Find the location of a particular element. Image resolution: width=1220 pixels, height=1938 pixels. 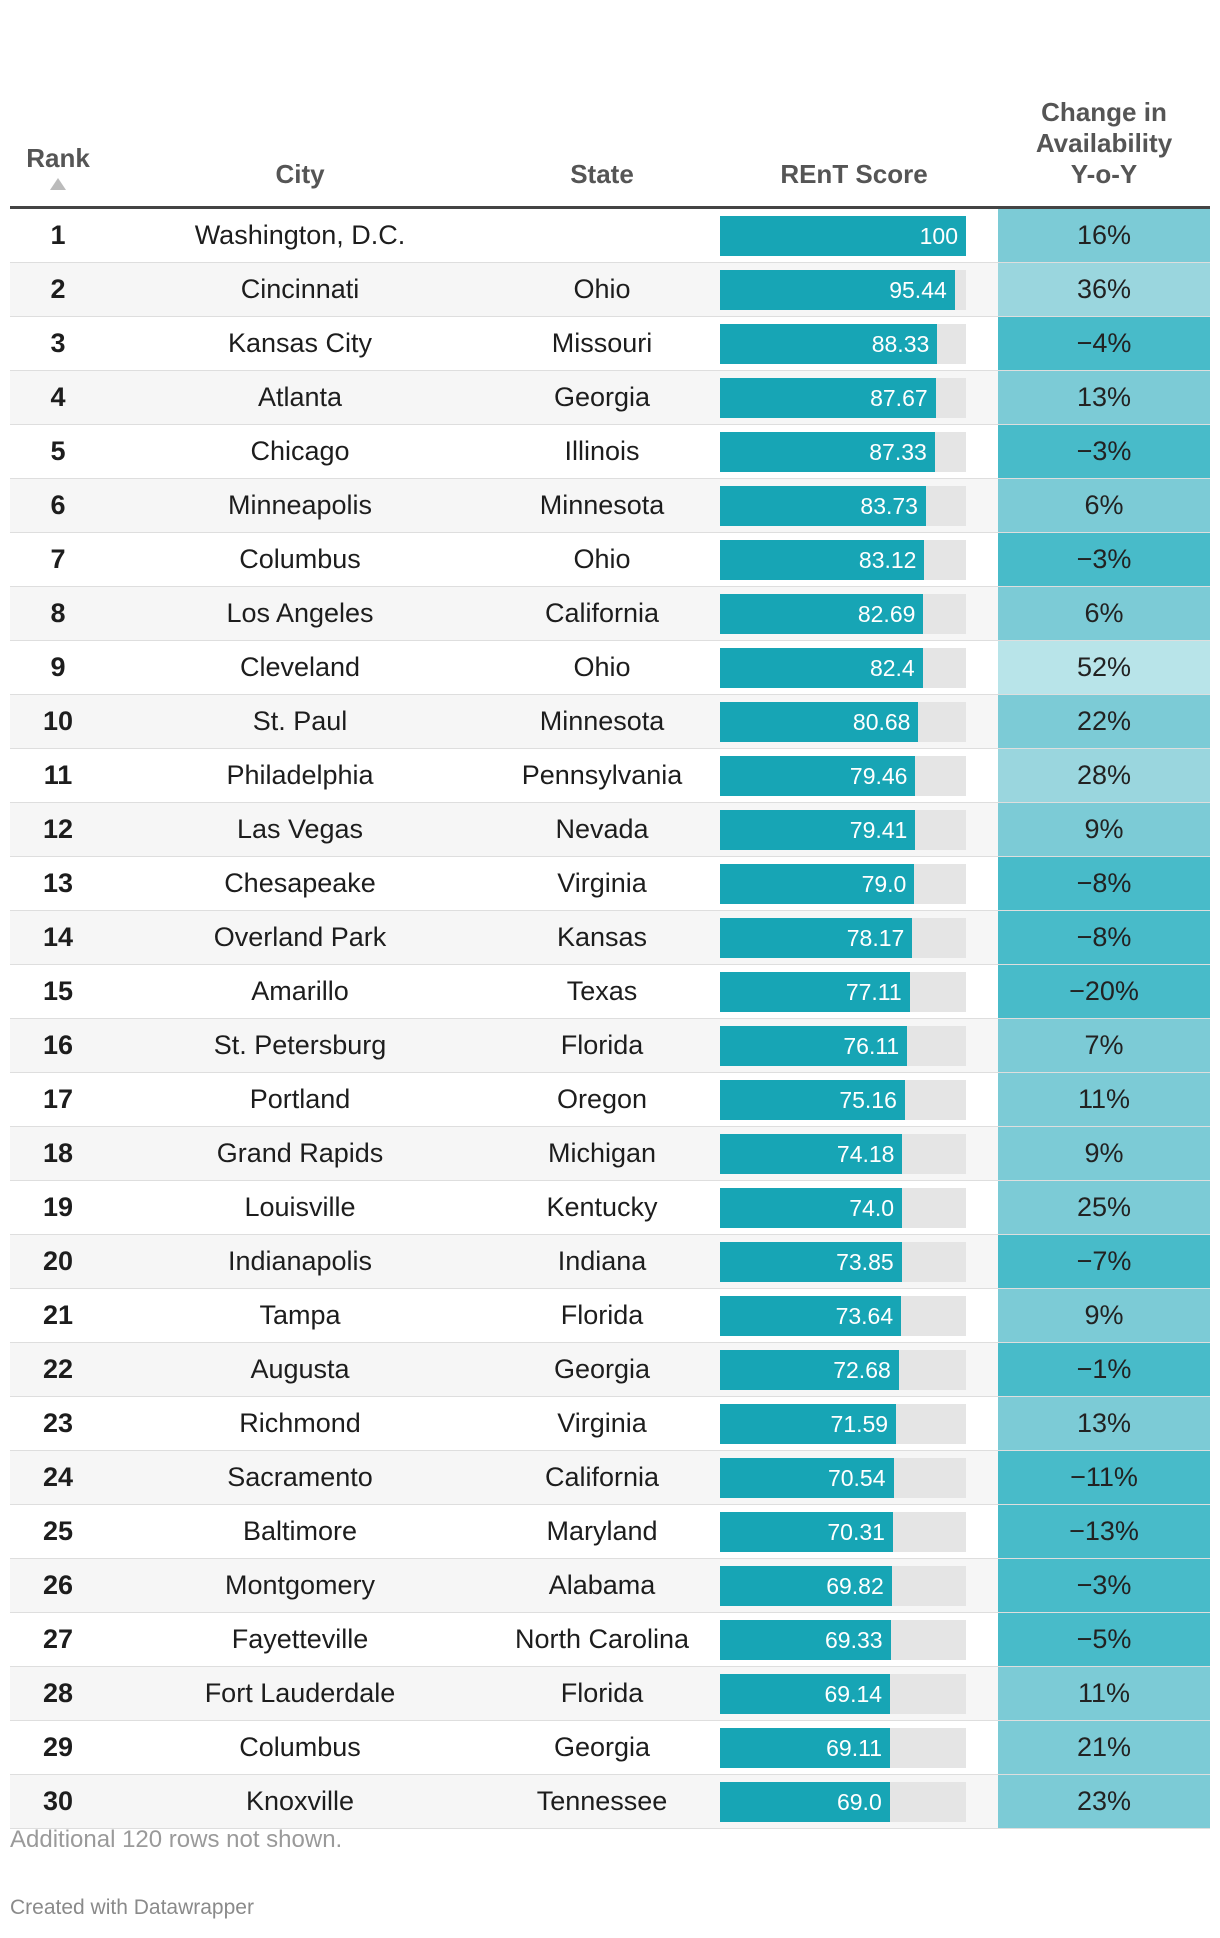

city-cell: Philadelphia is located at coordinates (300, 775).